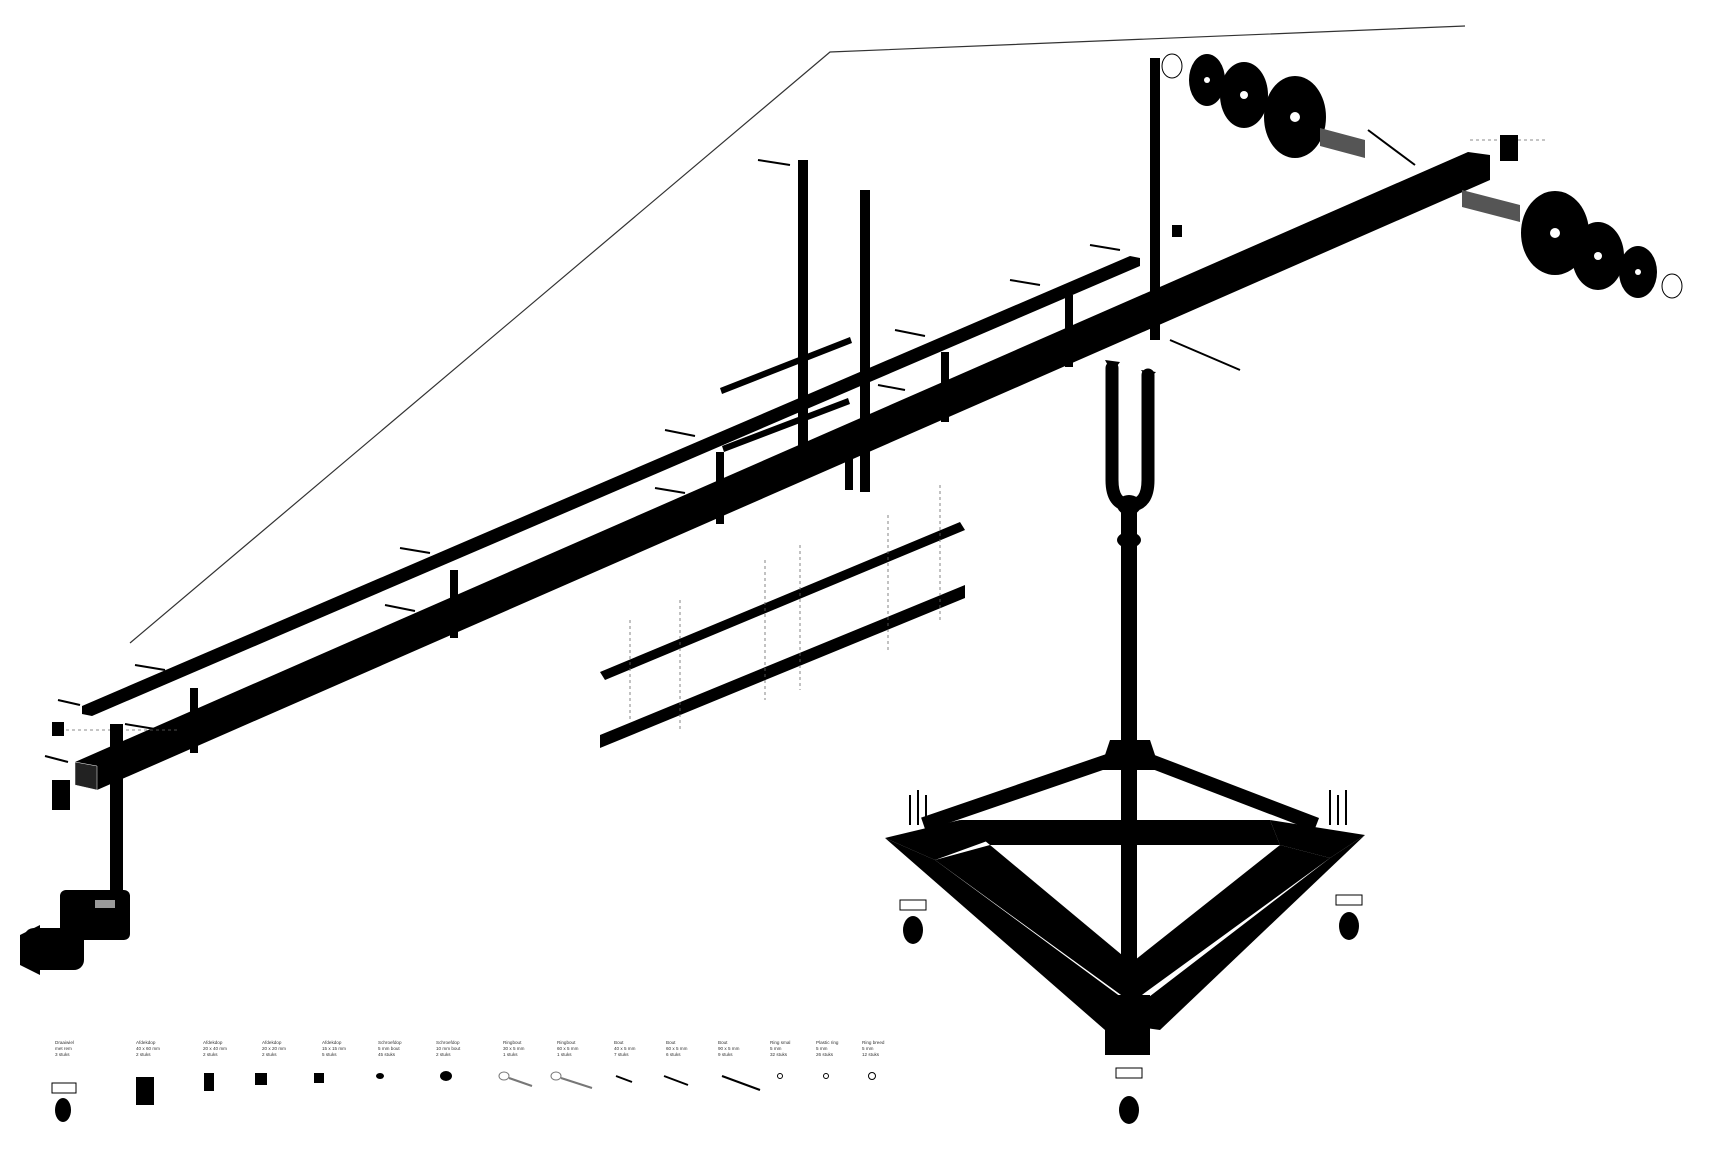 Image resolution: width=1712 pixels, height=1173 pixels. I want to click on camera-icon, so click(75, 932).